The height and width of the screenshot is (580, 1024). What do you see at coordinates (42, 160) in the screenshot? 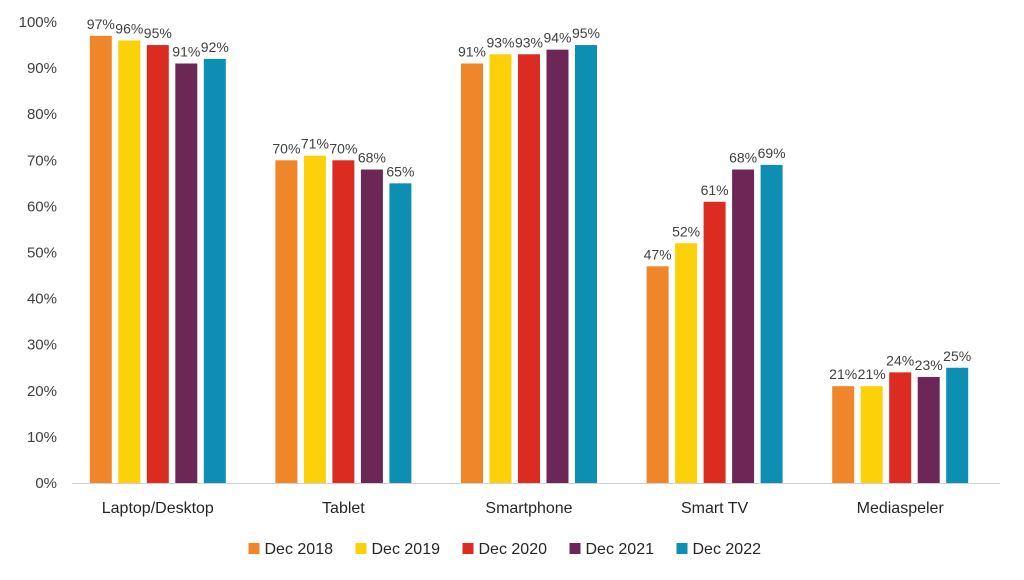
I see `y-tick-label: 70%` at bounding box center [42, 160].